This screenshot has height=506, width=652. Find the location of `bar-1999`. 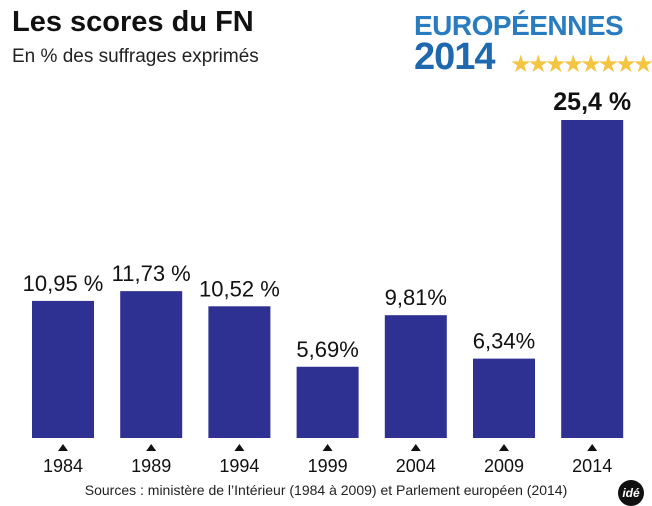

bar-1999 is located at coordinates (327, 402).